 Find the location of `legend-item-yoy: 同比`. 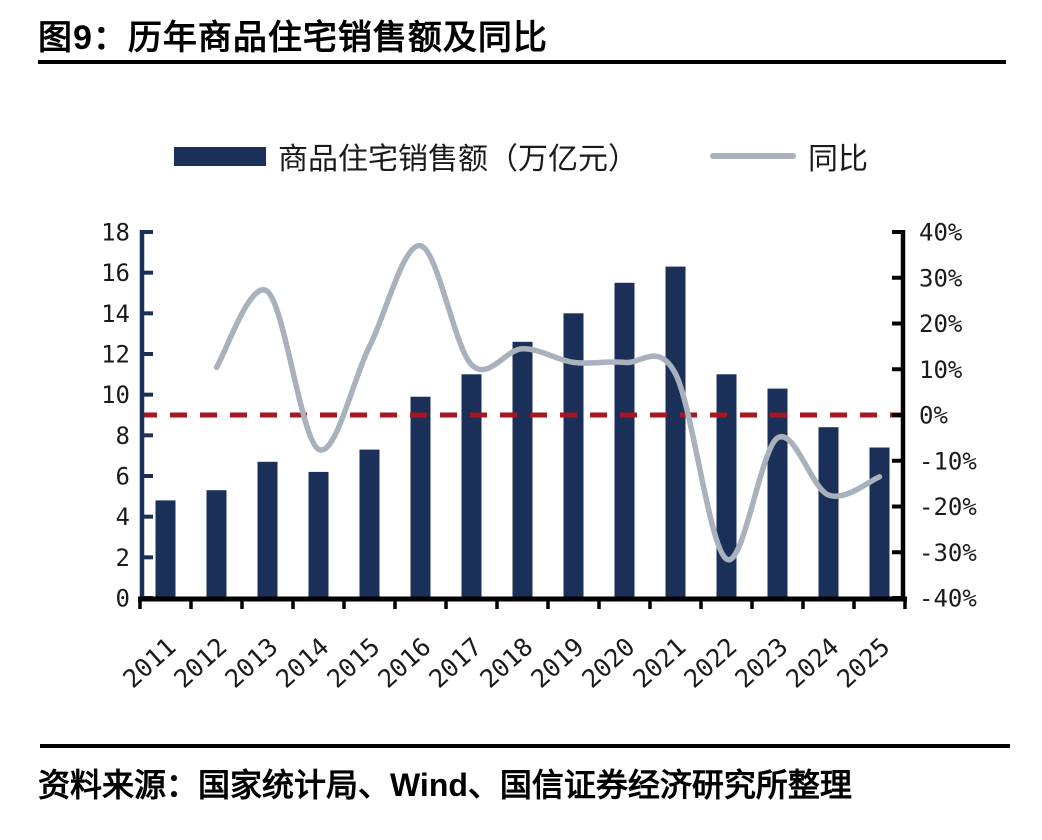

legend-item-yoy: 同比 is located at coordinates (789, 156).